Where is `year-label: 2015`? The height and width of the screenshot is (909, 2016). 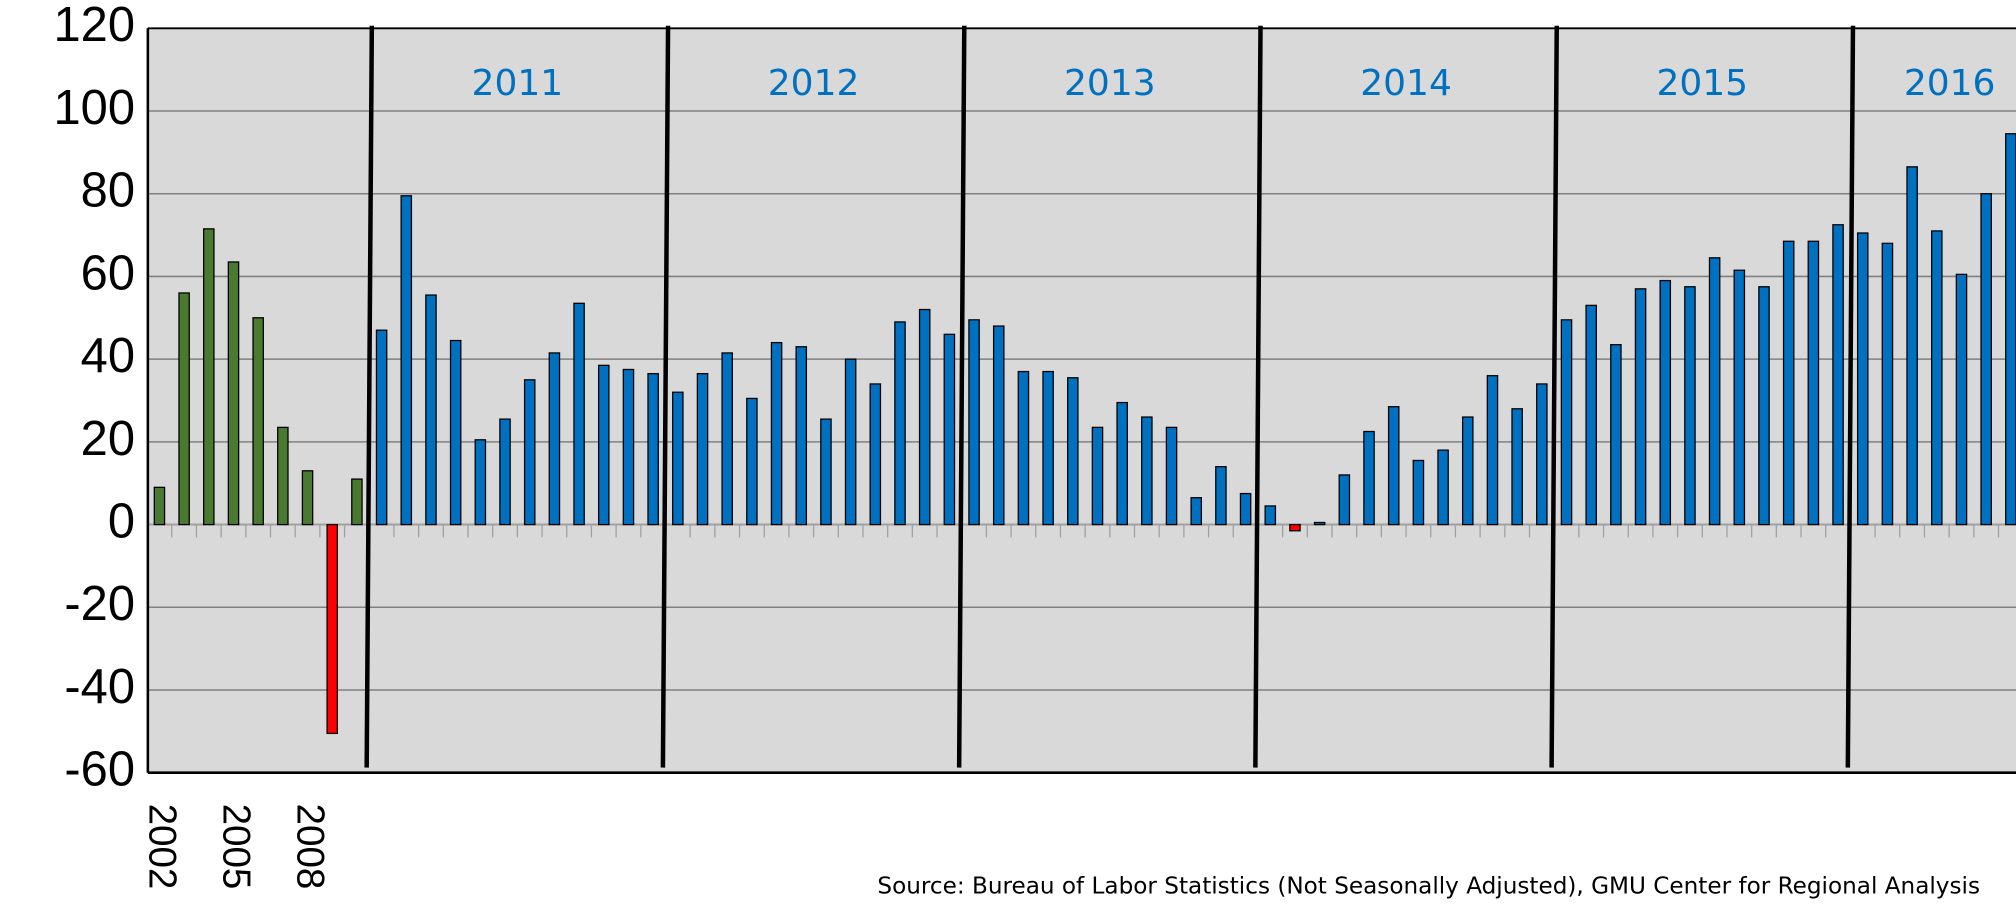
year-label: 2015 is located at coordinates (1702, 83).